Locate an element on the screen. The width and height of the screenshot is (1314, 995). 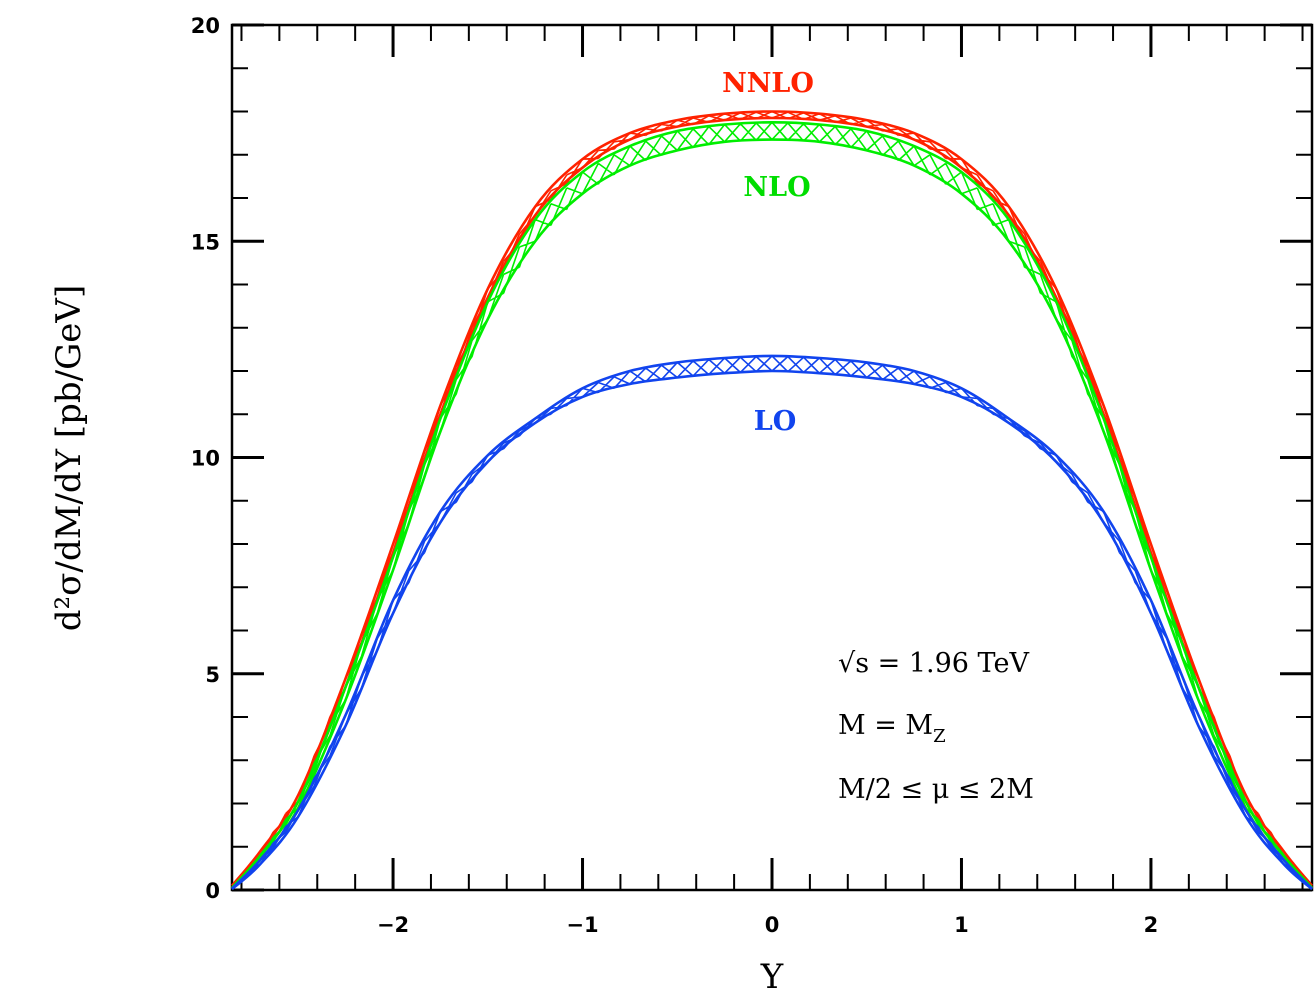
x-axis-title: Y is located at coordinates (772, 976).